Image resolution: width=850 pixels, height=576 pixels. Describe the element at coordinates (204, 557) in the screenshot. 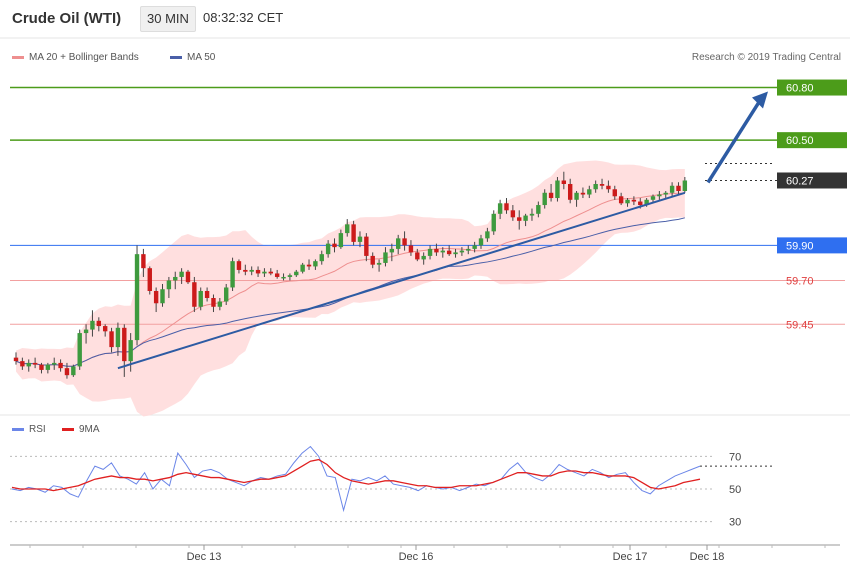

I see `x-tick-label: Dec 13` at that location.